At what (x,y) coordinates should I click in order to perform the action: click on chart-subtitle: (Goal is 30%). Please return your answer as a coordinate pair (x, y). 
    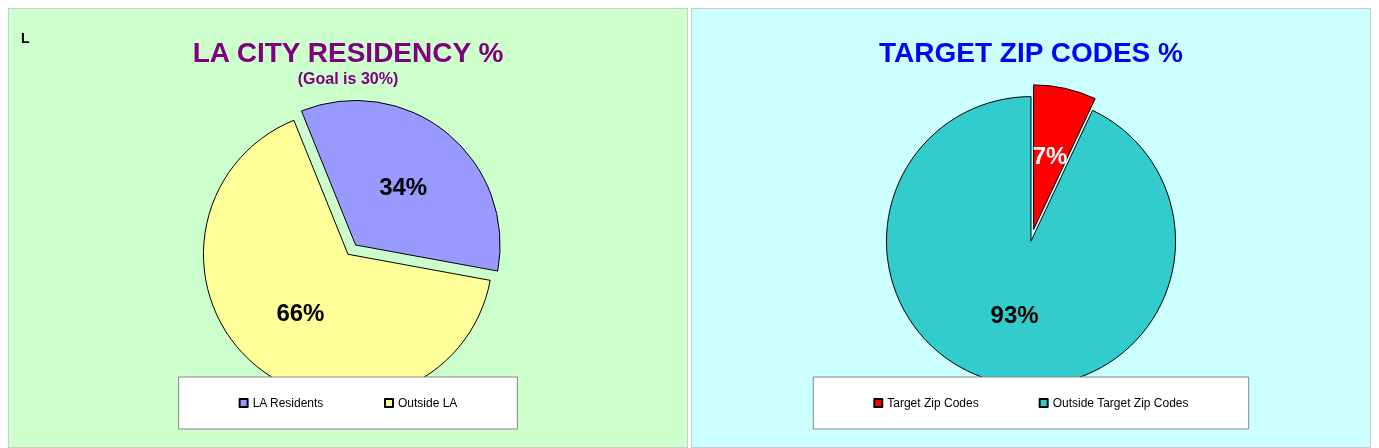
    Looking at the image, I should click on (348, 78).